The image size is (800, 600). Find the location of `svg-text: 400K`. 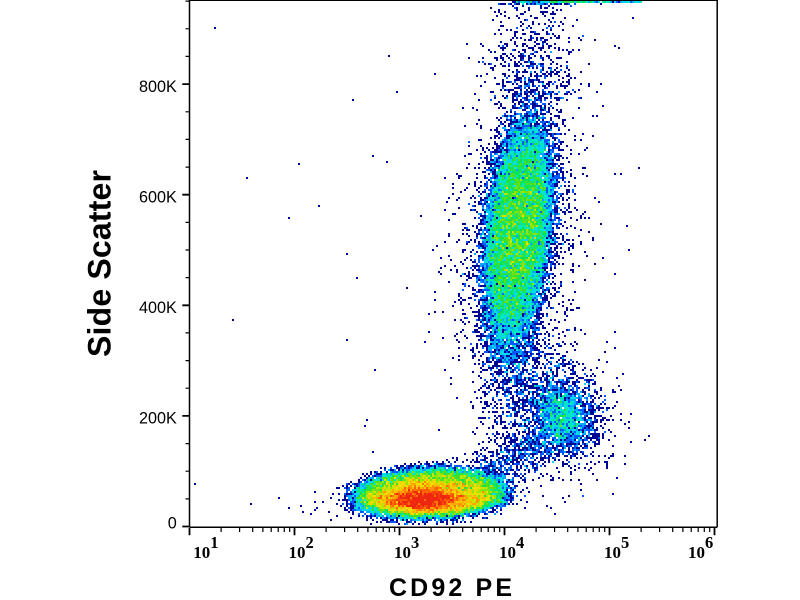

svg-text: 400K is located at coordinates (158, 308).